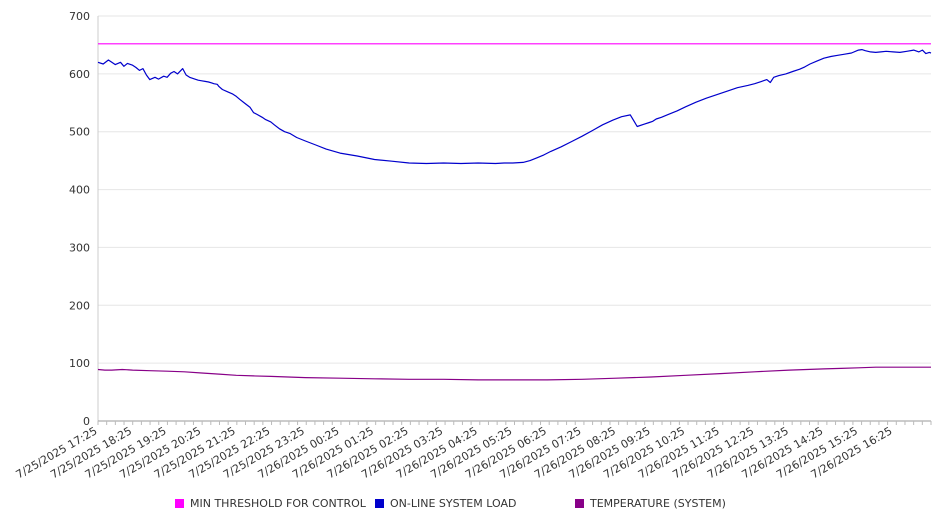 This screenshot has height=526, width=946. What do you see at coordinates (79, 305) in the screenshot?
I see `y-tick-label: 200` at bounding box center [79, 305].